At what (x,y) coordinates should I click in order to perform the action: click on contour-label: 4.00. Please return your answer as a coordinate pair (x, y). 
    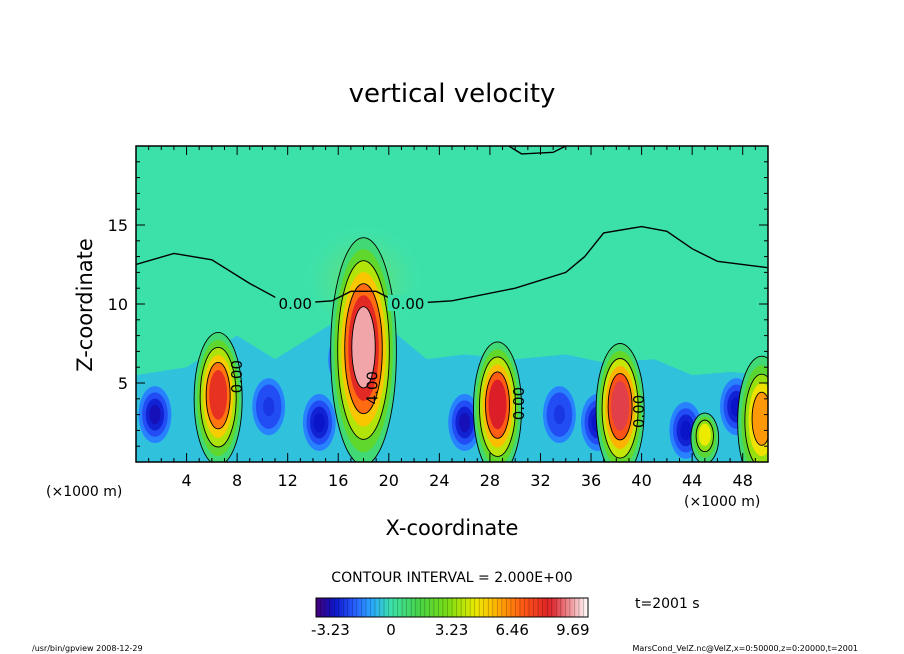
    Looking at the image, I should click on (372, 387).